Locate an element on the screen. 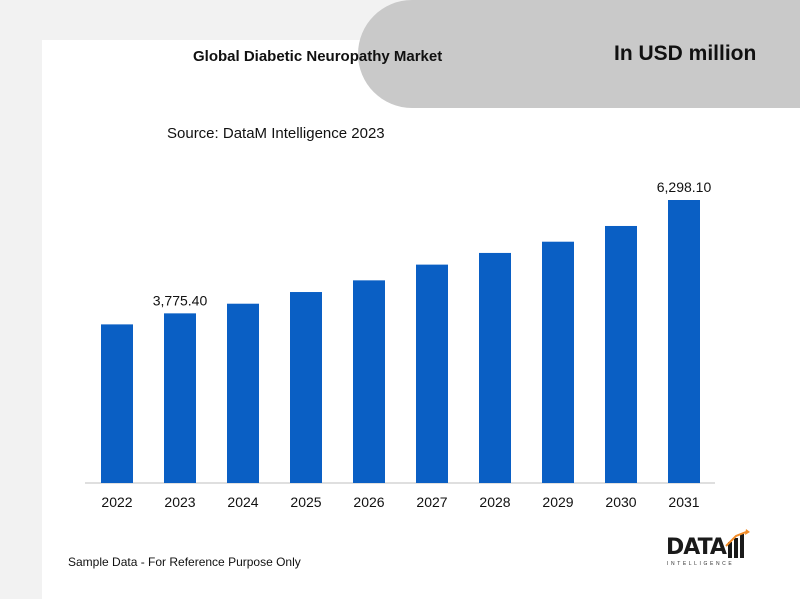 This screenshot has height=599, width=800. x-tick-label: 2029 is located at coordinates (557, 502).